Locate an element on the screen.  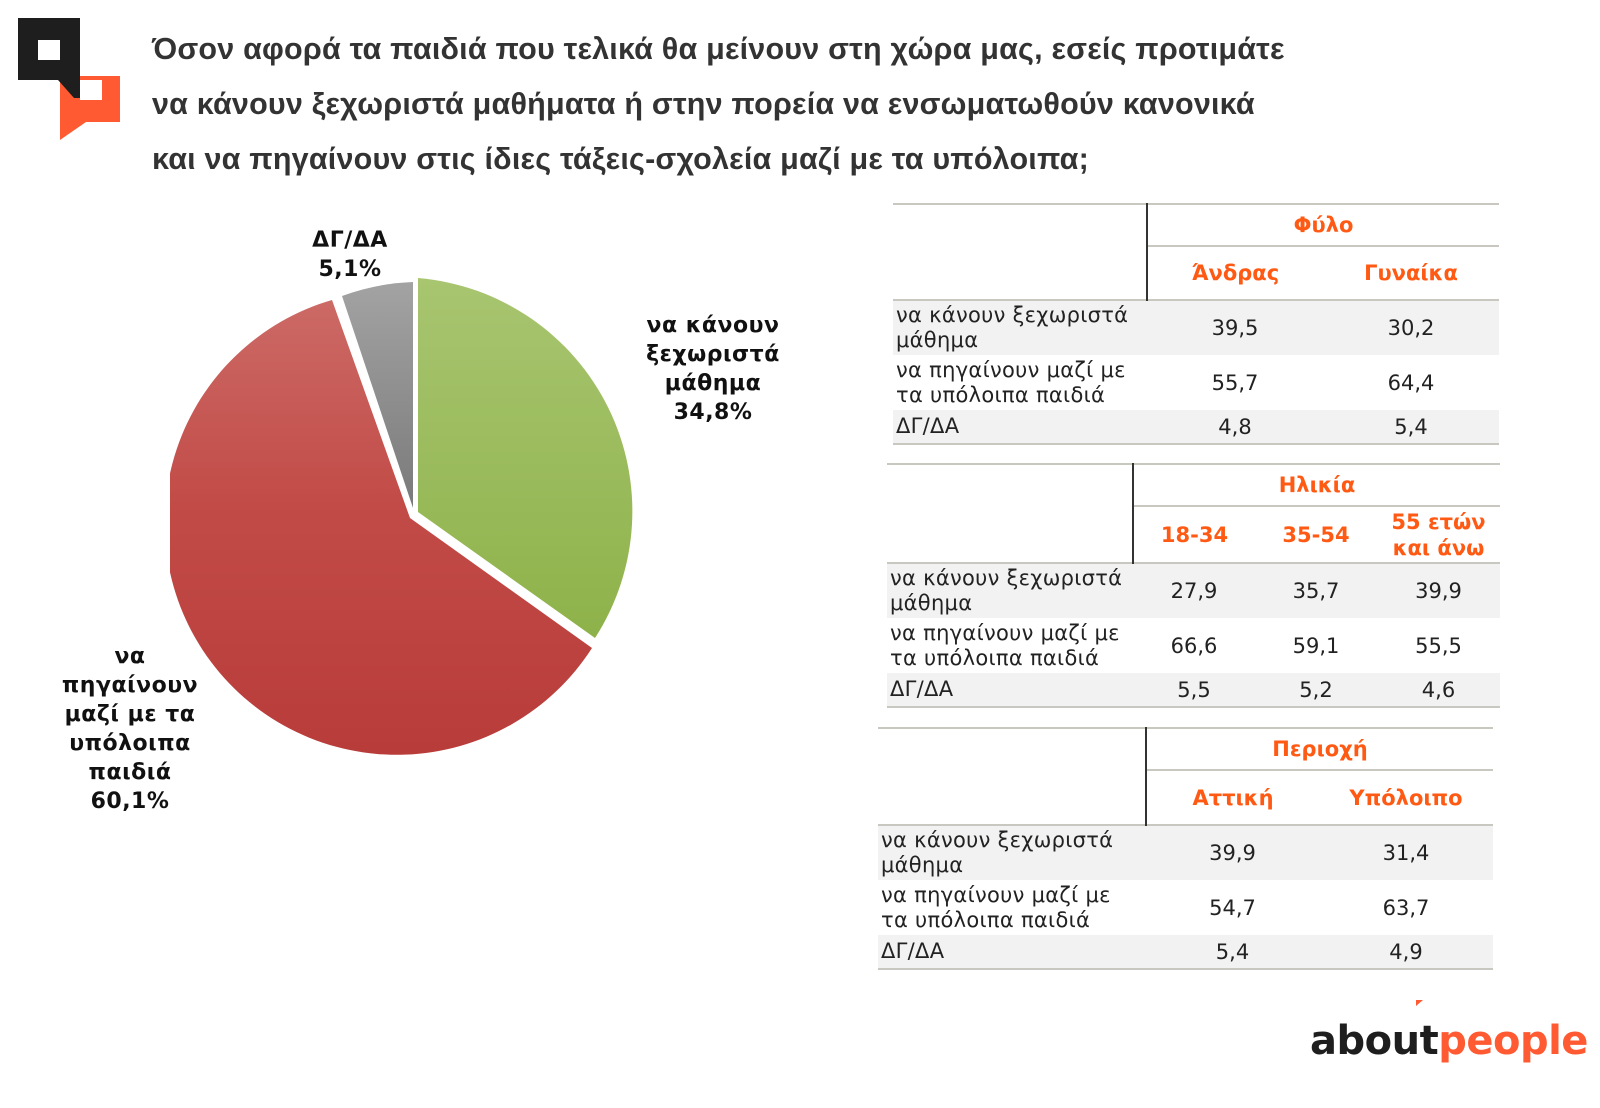
brand-wordmark: aboutpeople is located at coordinates (1449, 1041).